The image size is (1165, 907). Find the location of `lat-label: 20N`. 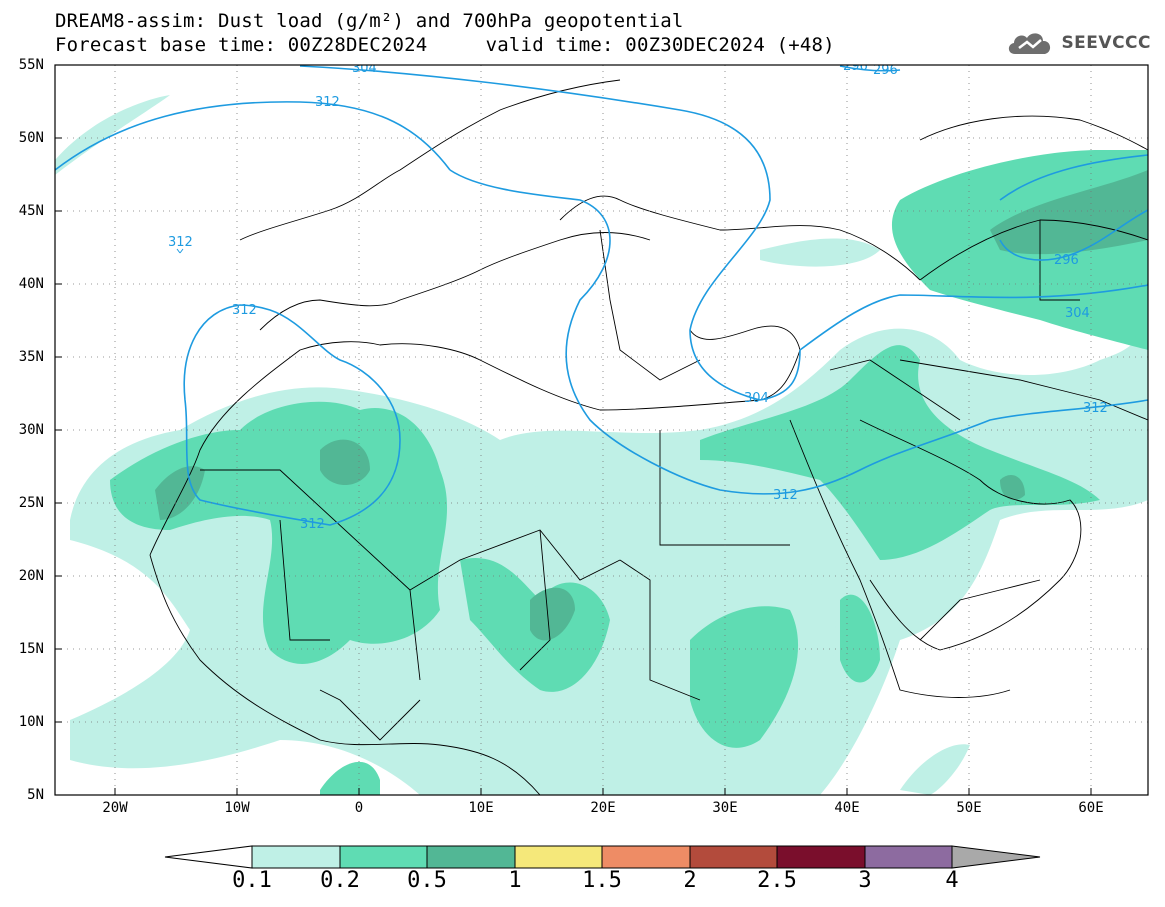

lat-label: 20N is located at coordinates (31, 576).